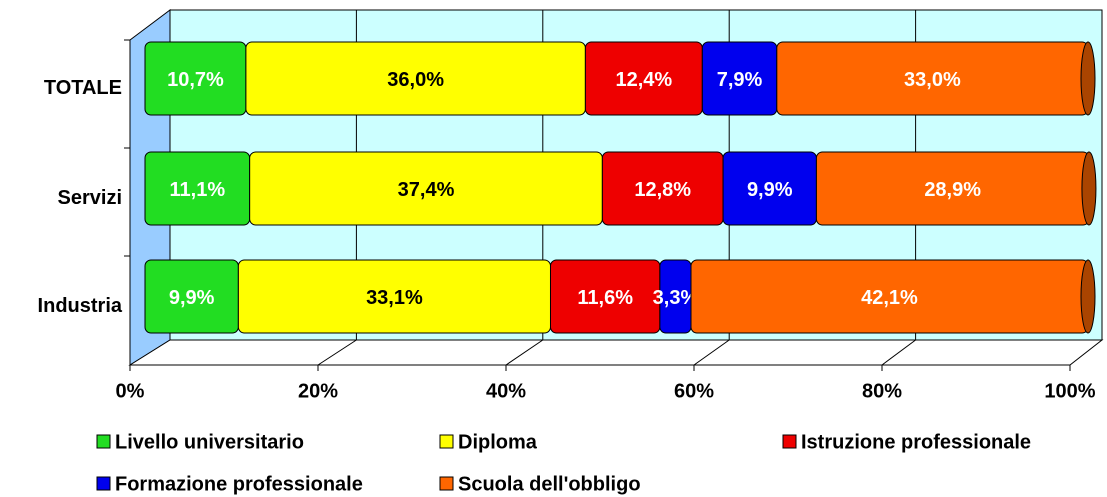 The width and height of the screenshot is (1107, 497). I want to click on value-label: 33,1%, so click(394, 298).